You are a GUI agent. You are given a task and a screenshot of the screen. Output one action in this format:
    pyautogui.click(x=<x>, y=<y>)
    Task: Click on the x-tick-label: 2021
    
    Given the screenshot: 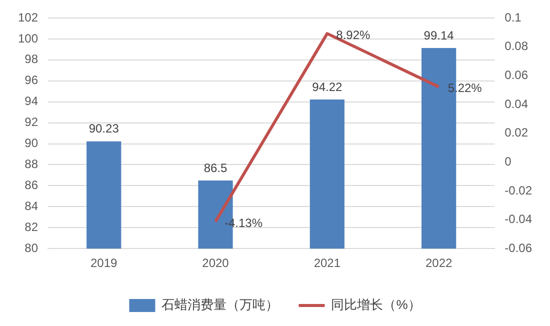 What is the action you would take?
    pyautogui.click(x=327, y=263)
    